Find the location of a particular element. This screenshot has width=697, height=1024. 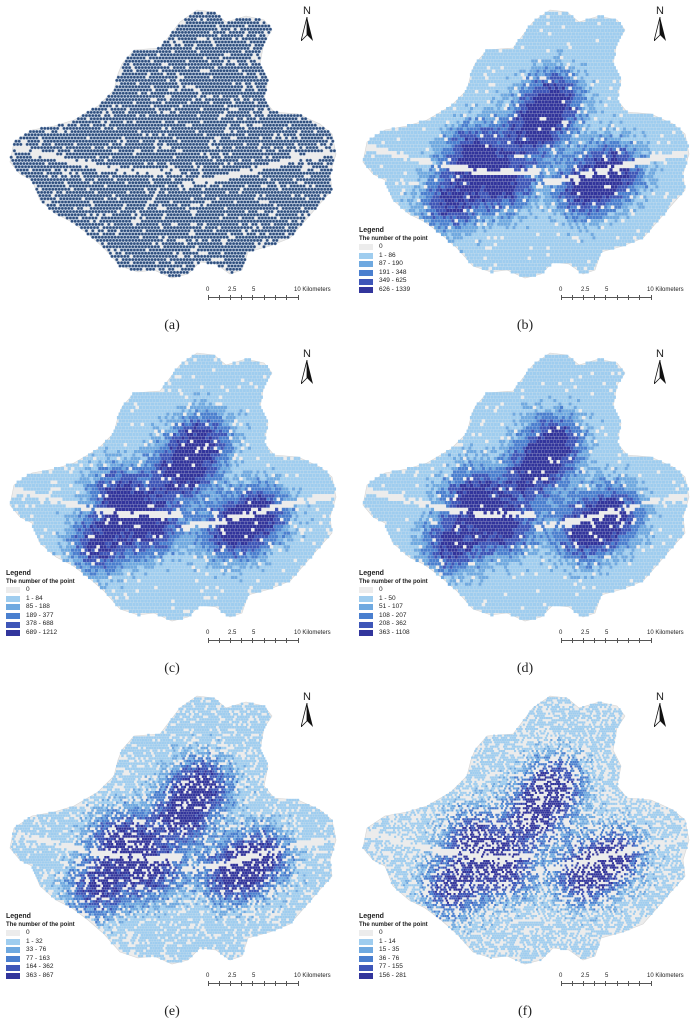

legend-entry-label: 349 - 625 is located at coordinates (392, 281).